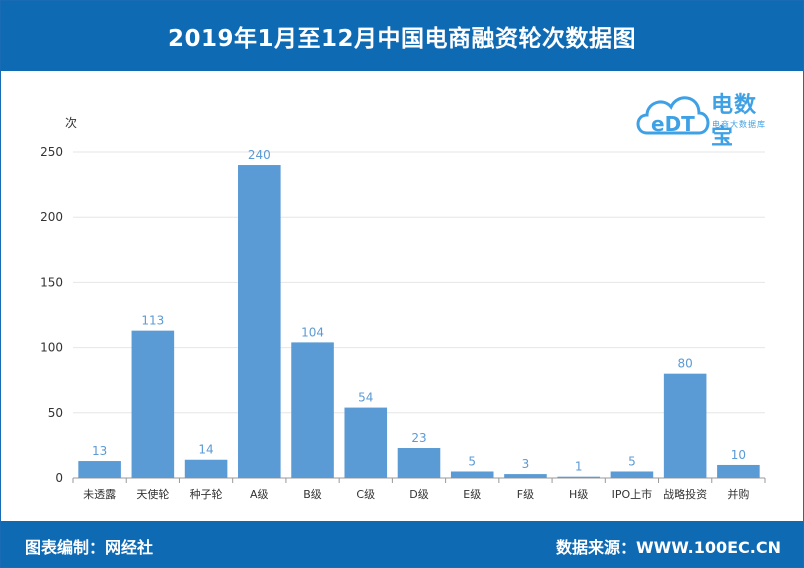 The height and width of the screenshot is (568, 804). What do you see at coordinates (89, 547) in the screenshot?
I see `footer-credit: 图表编制：网经社` at bounding box center [89, 547].